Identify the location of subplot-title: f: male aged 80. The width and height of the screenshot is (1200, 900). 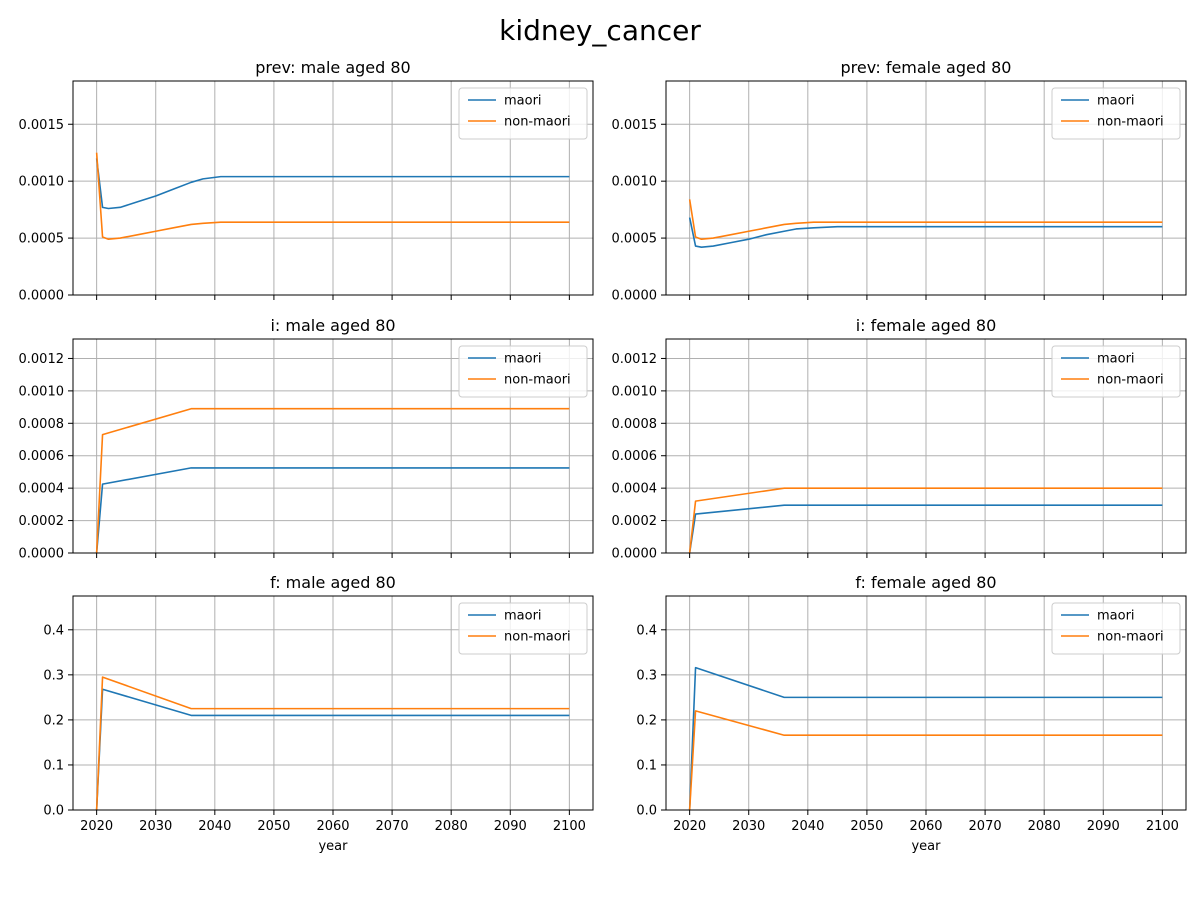
(333, 582).